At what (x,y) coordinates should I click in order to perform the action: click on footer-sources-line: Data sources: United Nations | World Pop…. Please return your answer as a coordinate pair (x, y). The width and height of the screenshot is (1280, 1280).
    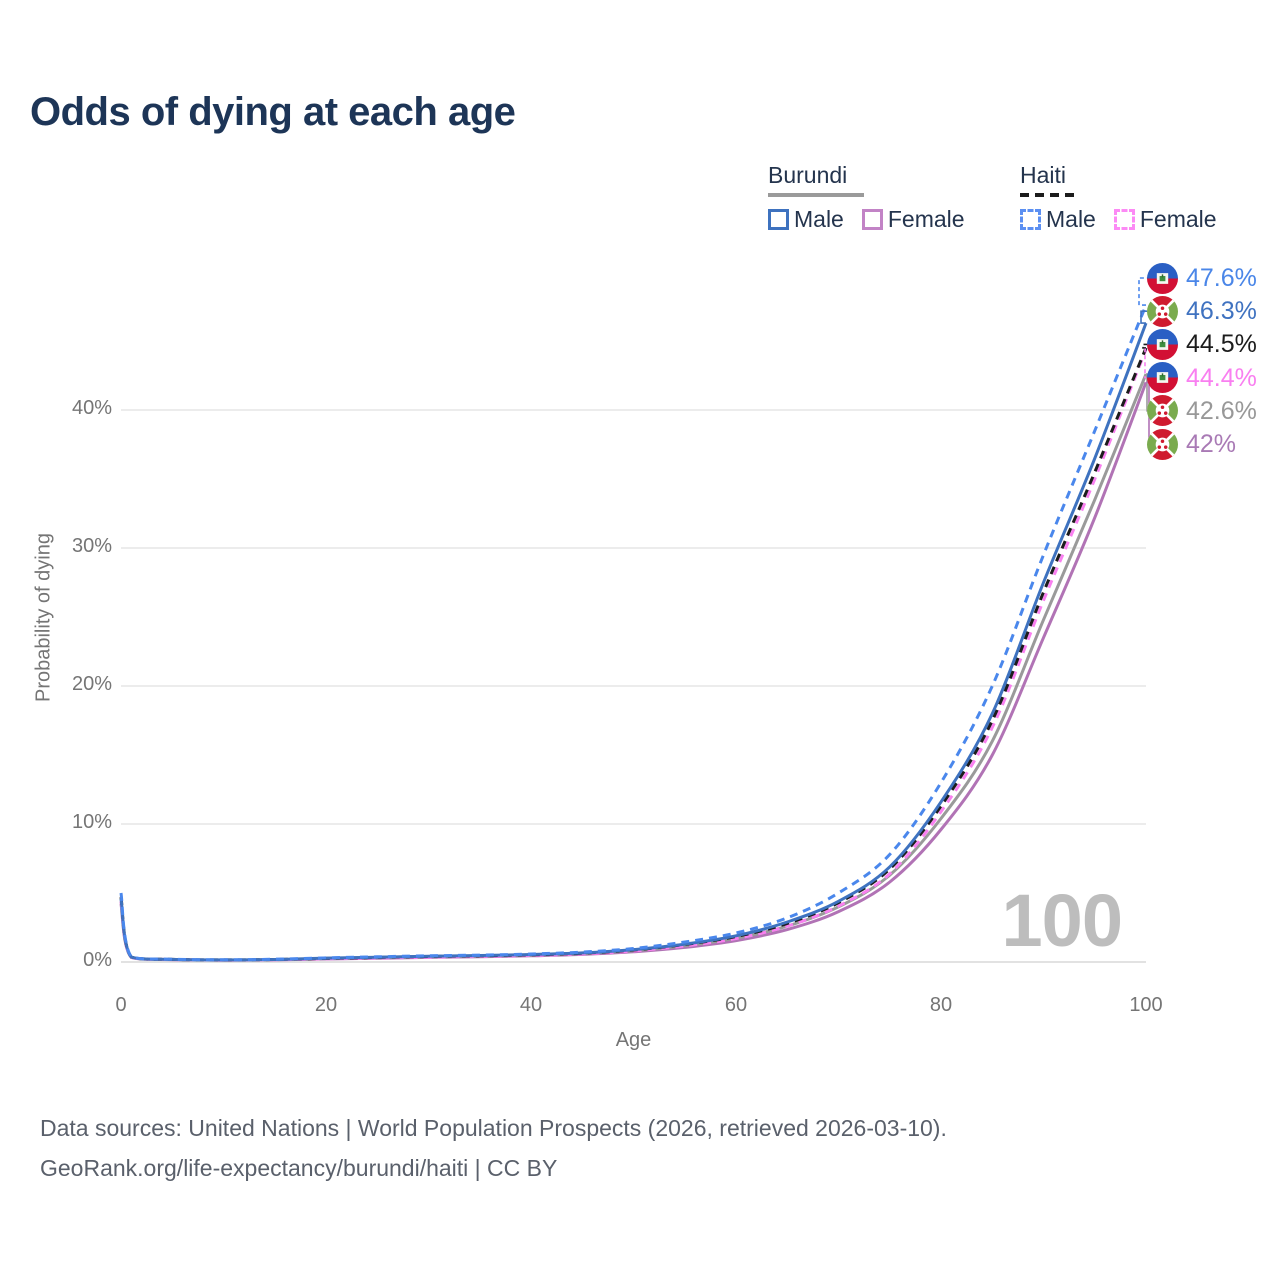
    Looking at the image, I should click on (493, 1128).